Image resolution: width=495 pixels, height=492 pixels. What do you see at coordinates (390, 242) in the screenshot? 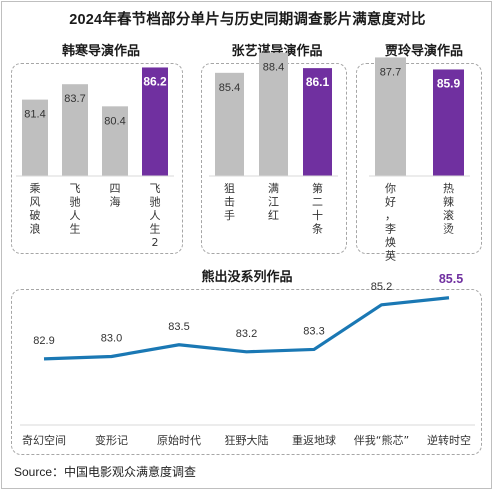
I see `category-char: 焕` at bounding box center [390, 242].